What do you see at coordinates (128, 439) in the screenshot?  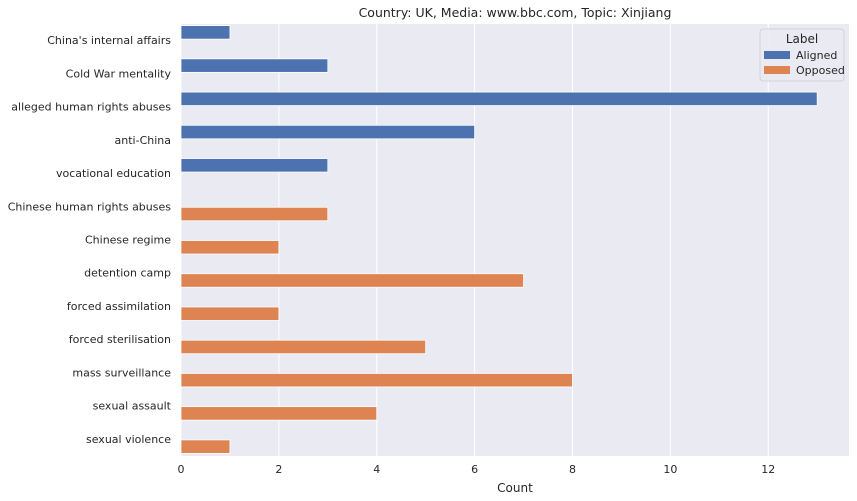 I see `y-tick-label: sexual violence` at bounding box center [128, 439].